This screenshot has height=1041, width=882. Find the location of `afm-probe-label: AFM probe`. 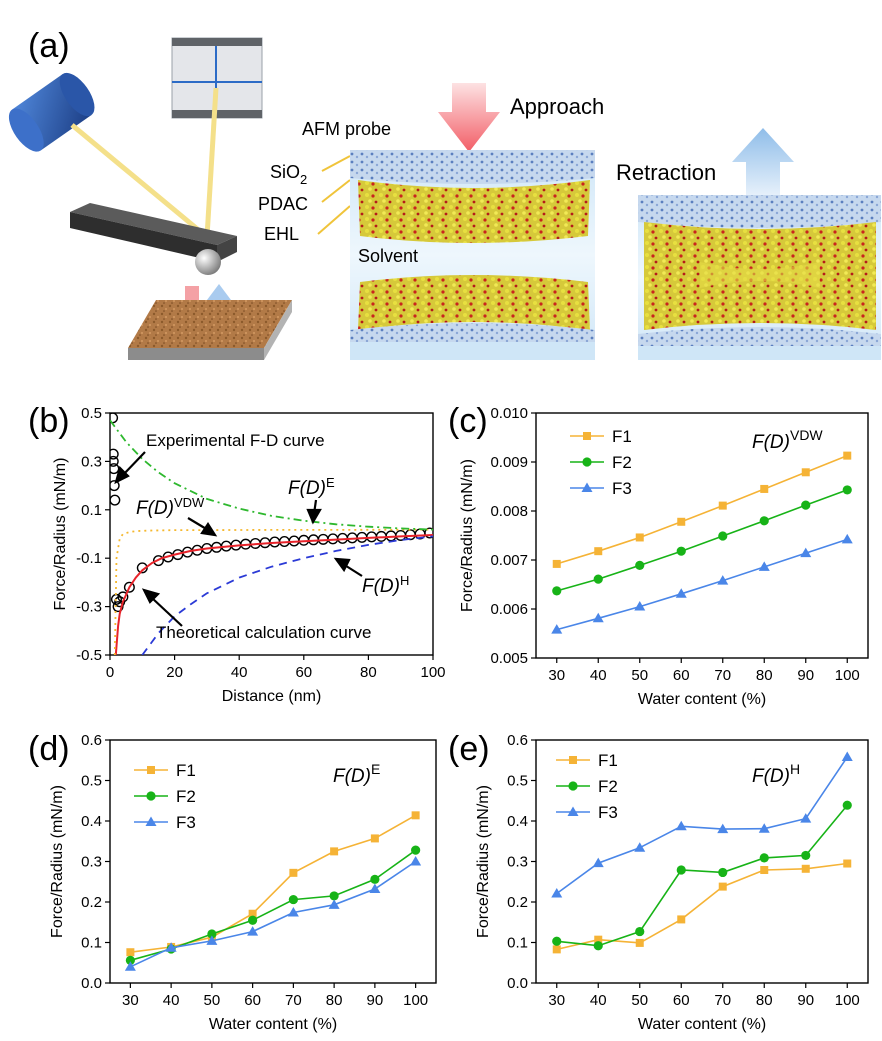

afm-probe-label: AFM probe is located at coordinates (346, 129).